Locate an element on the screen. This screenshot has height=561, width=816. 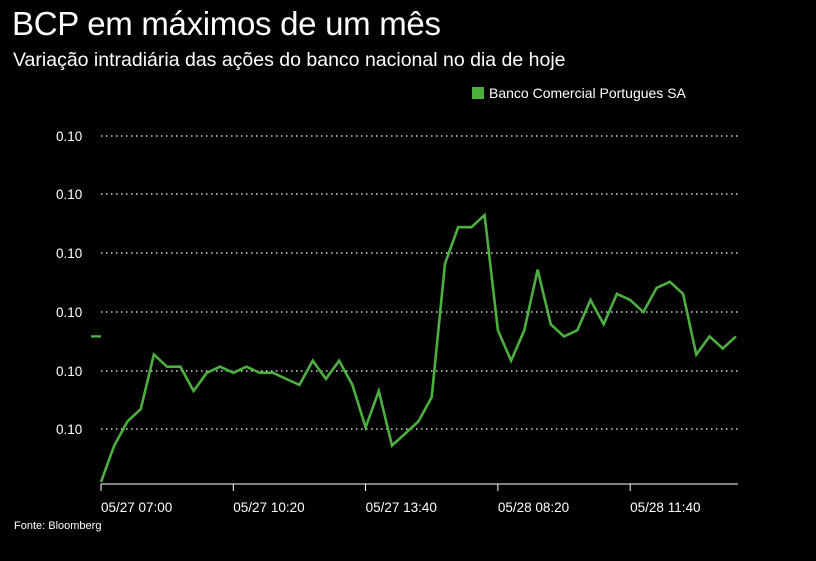
legend-swatch is located at coordinates (478, 93).